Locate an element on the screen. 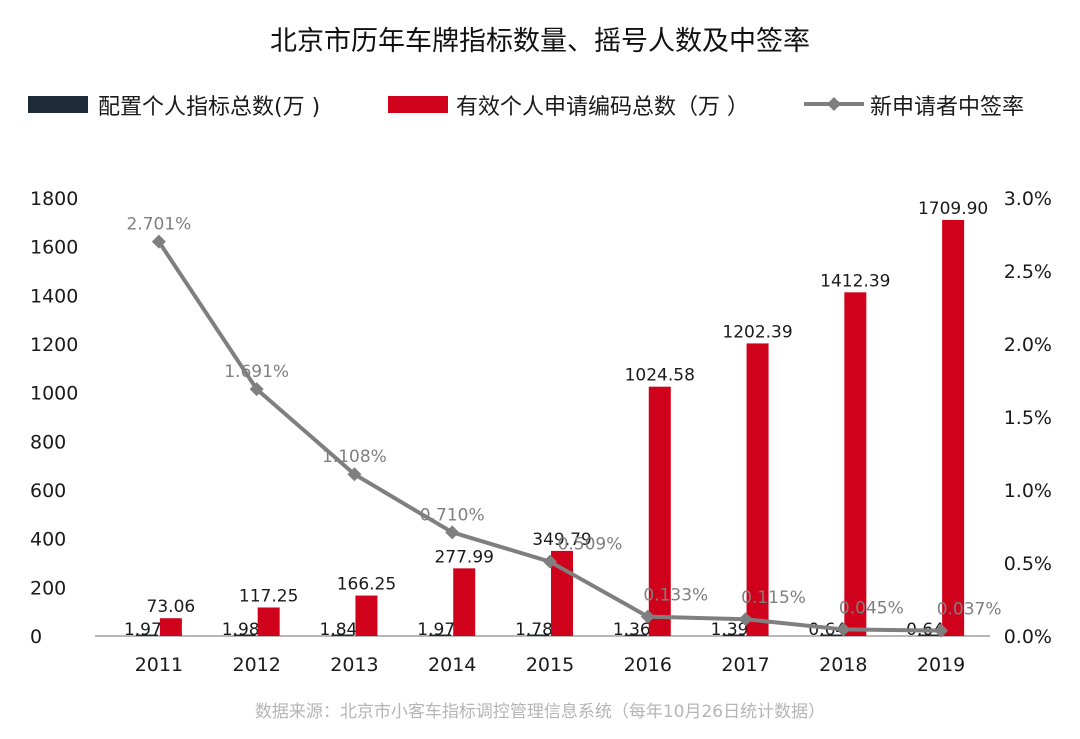 The width and height of the screenshot is (1080, 739). y-right-tick-label: 1.0% is located at coordinates (1028, 491).